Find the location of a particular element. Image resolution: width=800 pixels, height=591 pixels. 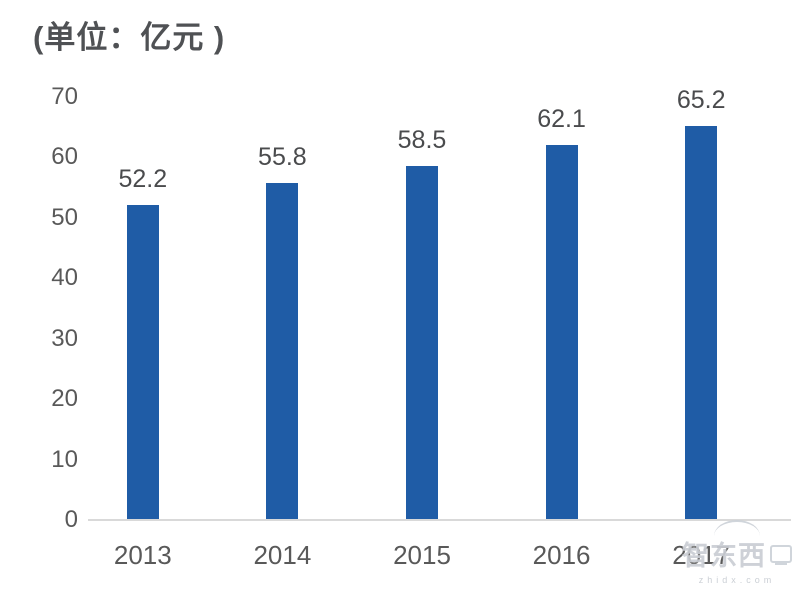

y-axis-tick-label: 0 is located at coordinates (71, 519).